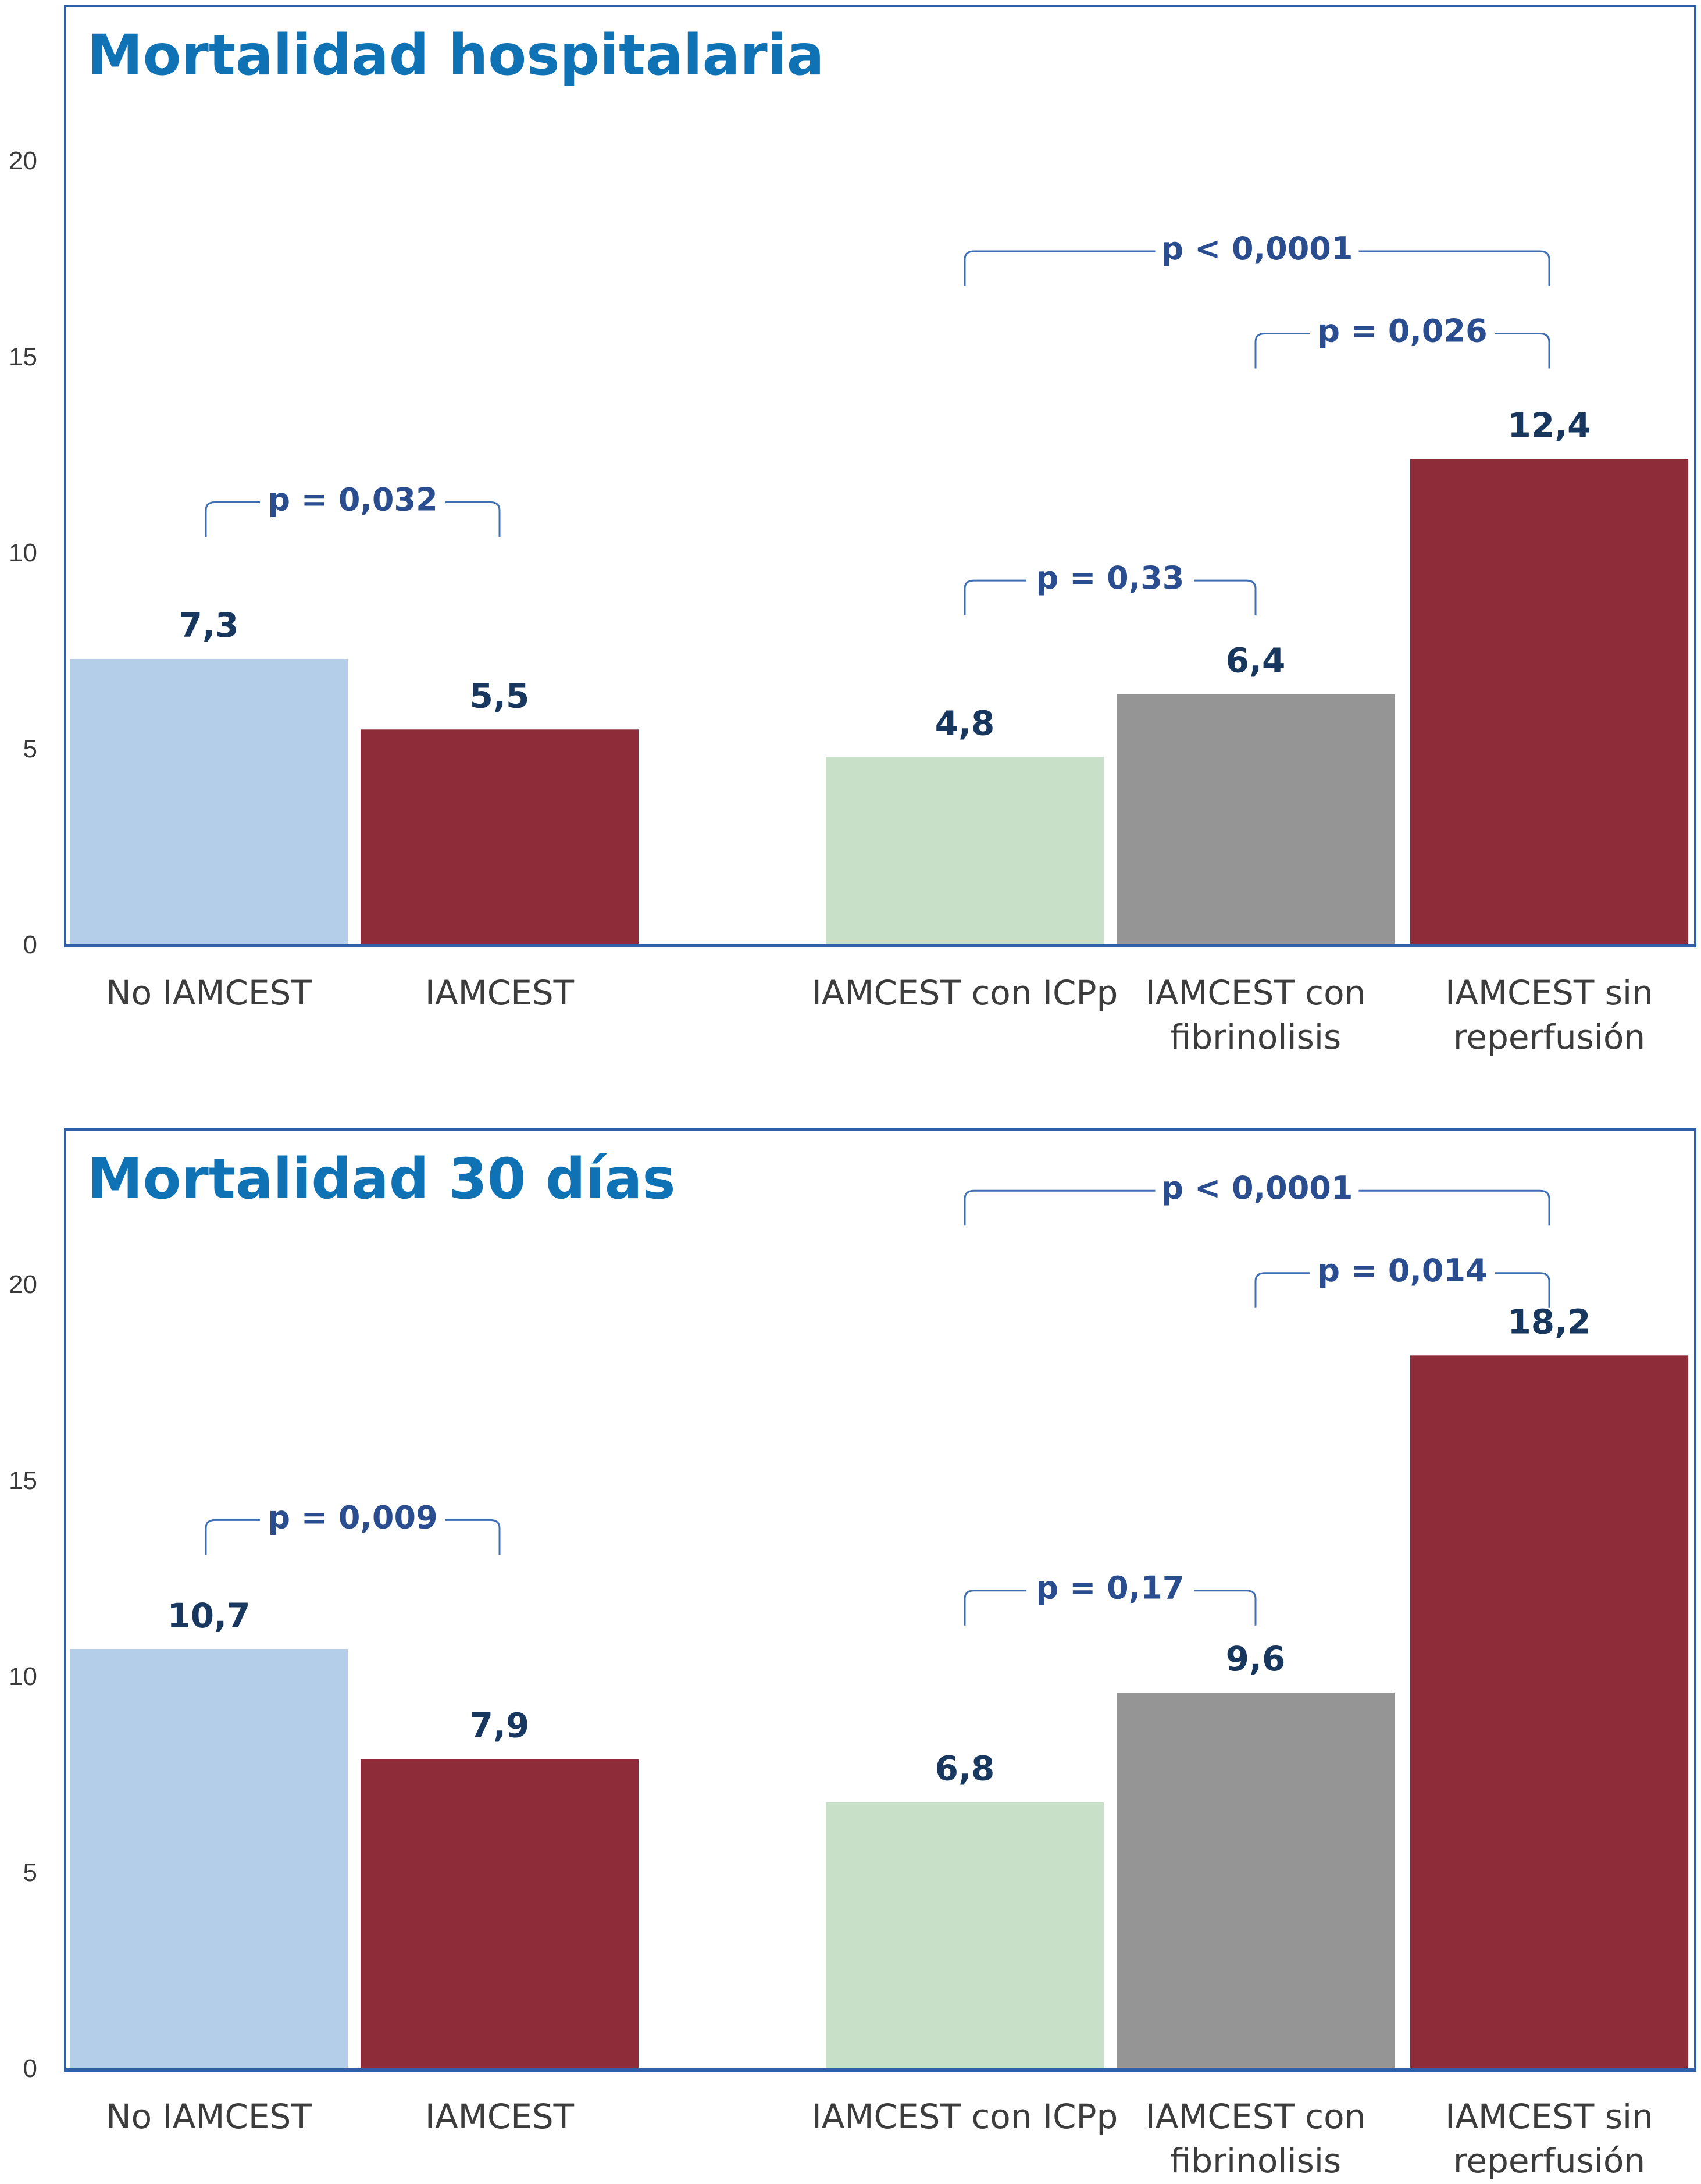  What do you see at coordinates (1549, 425) in the screenshot?
I see `bar-value-label: 12,4` at bounding box center [1549, 425].